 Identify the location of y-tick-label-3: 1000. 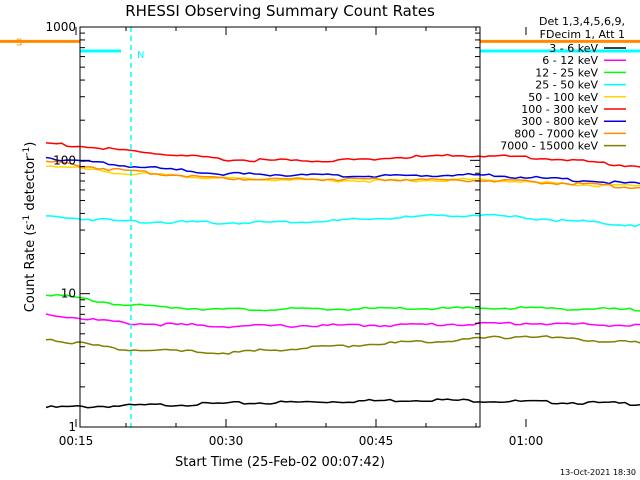
(60, 27).